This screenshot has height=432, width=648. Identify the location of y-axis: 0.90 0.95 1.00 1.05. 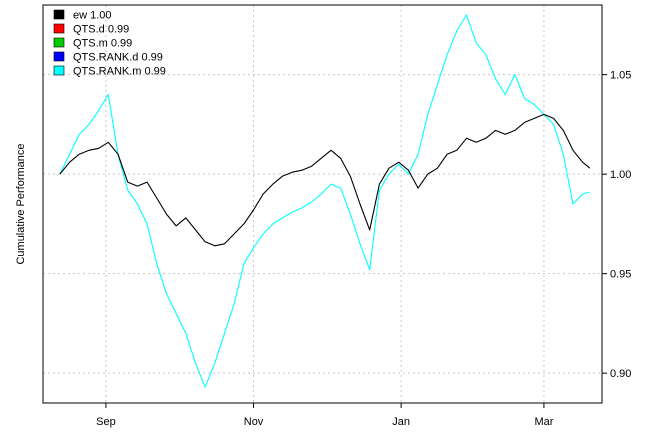
(616, 225).